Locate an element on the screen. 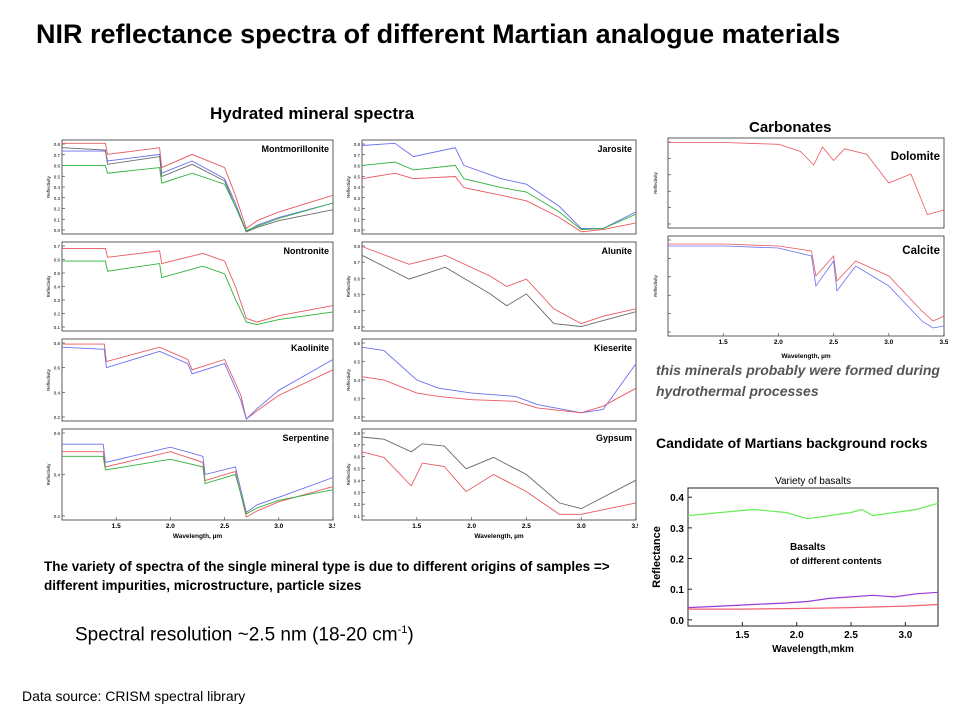 Image resolution: width=960 pixels, height=720 pixels. gypsum-ytick-label: 0.8 is located at coordinates (357, 433).